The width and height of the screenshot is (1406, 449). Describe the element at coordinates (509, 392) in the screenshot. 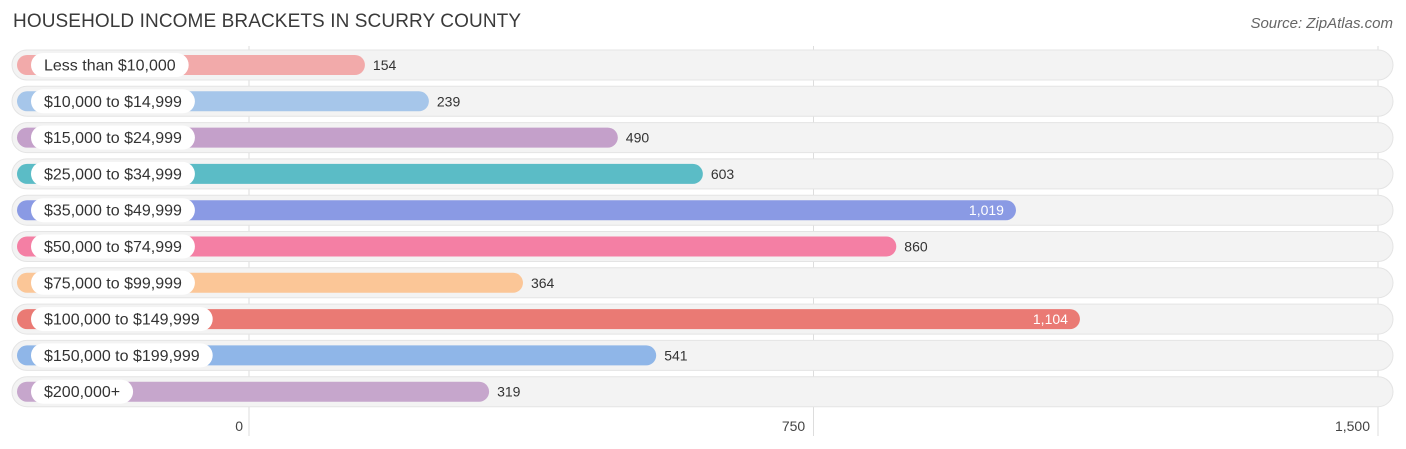

I see `value-label: 319` at that location.